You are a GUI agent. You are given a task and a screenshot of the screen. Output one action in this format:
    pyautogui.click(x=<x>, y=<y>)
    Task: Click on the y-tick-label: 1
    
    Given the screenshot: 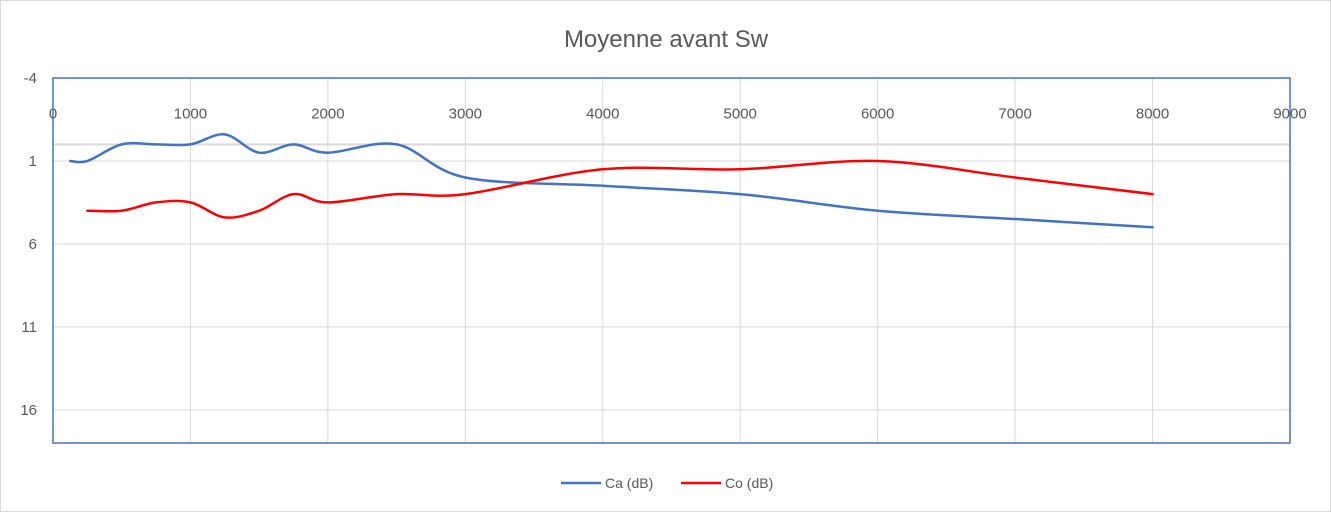 What is the action you would take?
    pyautogui.click(x=33, y=161)
    